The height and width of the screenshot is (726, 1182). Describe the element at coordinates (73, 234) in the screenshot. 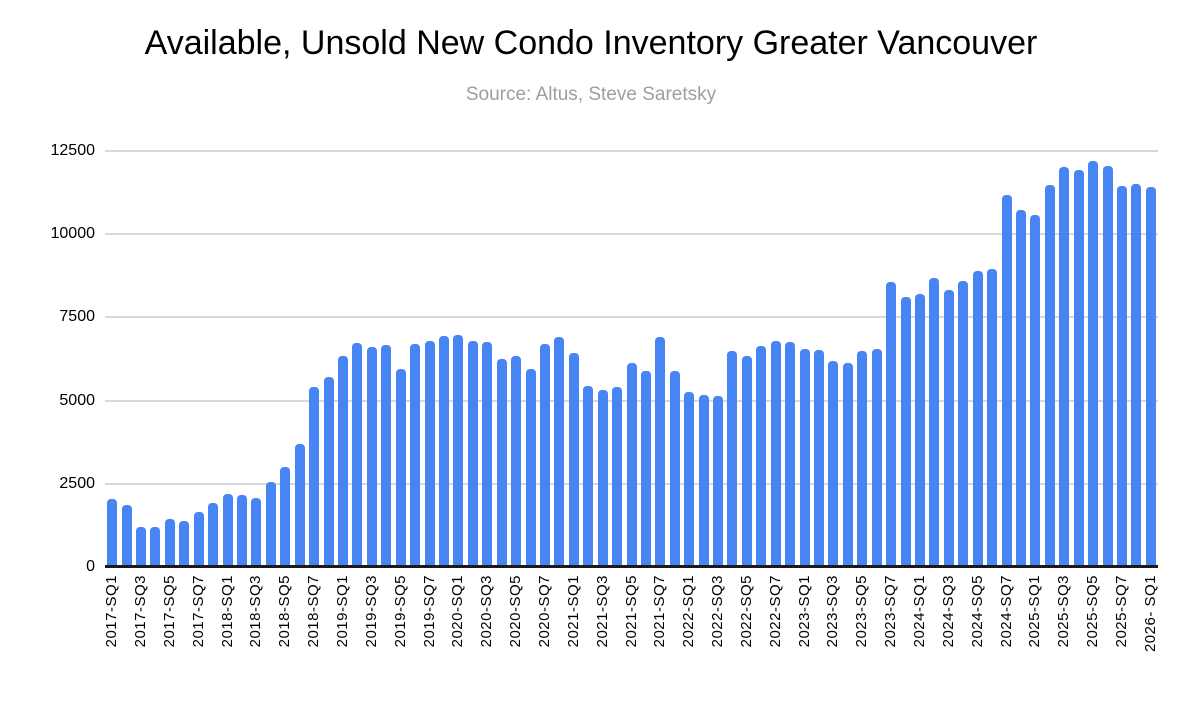

I see `y-axis-tick-label: 10000` at that location.